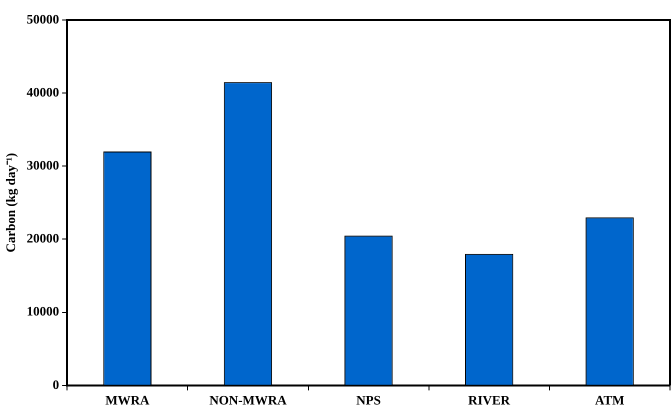 The height and width of the screenshot is (412, 672). I want to click on y-tick-label: 30000, so click(43, 165).